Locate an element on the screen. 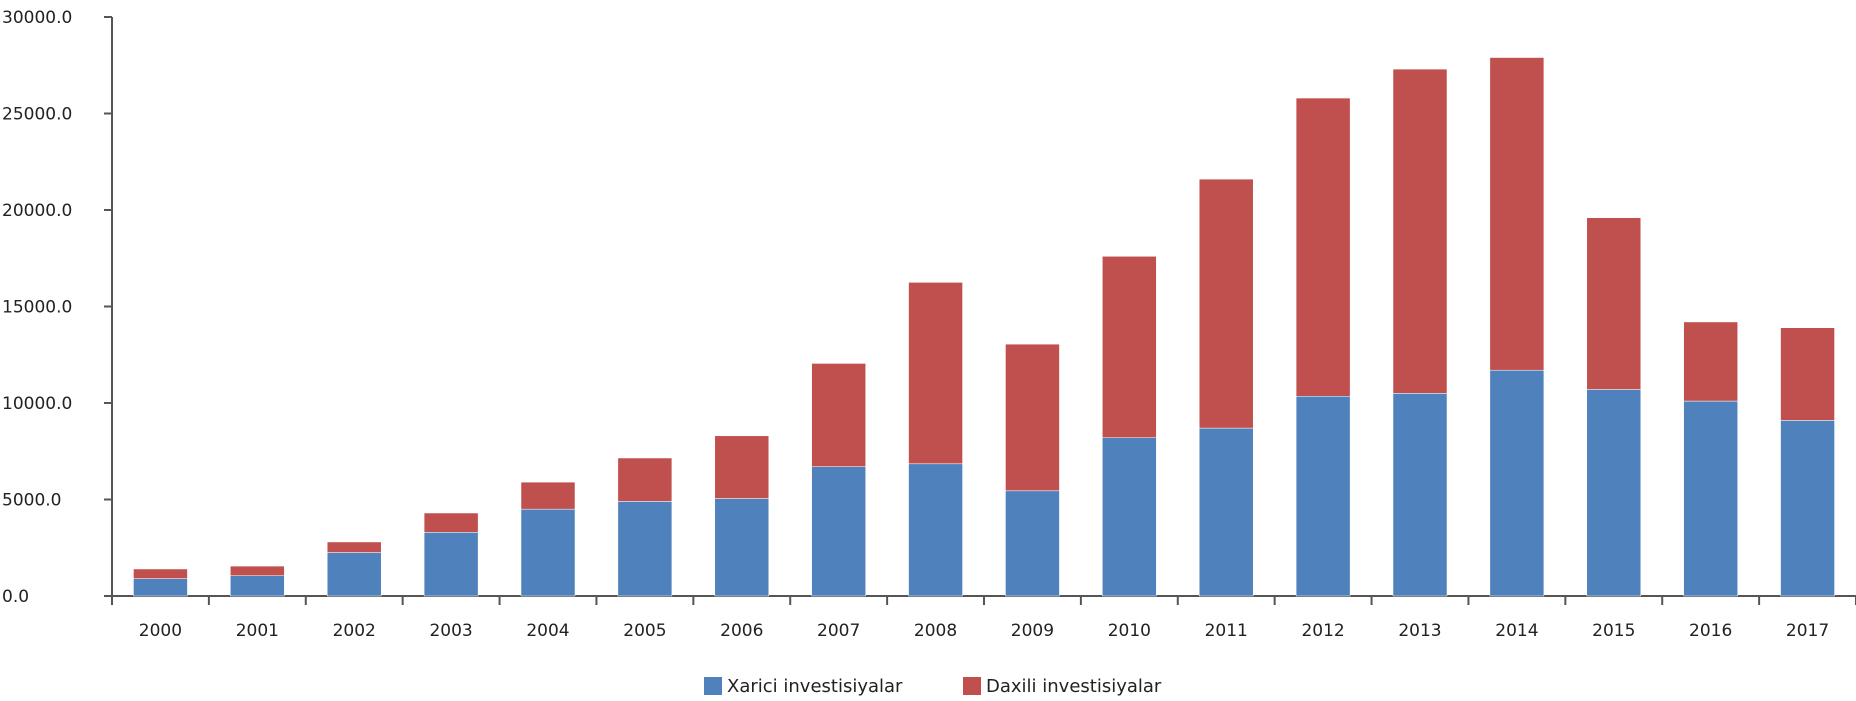 This screenshot has height=701, width=1856. bar-xarici-2012 is located at coordinates (1323, 496).